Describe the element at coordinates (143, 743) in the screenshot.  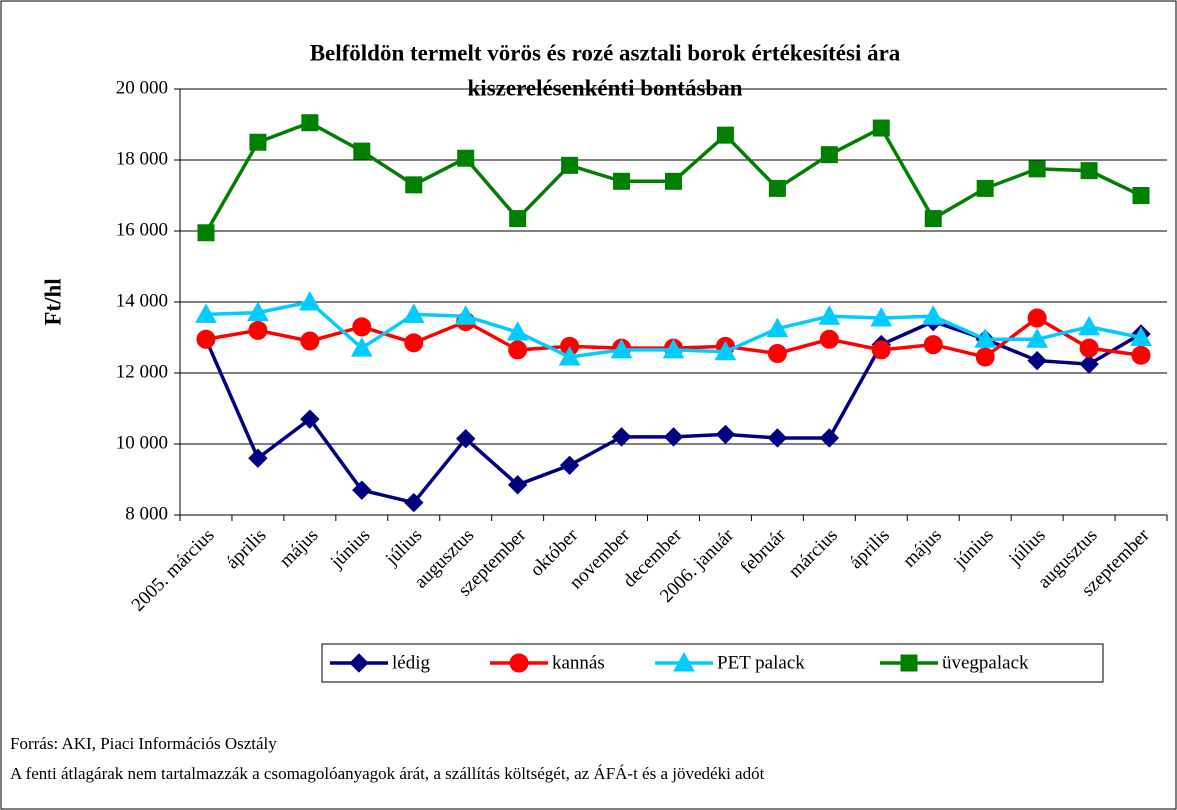
I see `note: Forrás: AKI, Piaci Információs Osztály` at that location.